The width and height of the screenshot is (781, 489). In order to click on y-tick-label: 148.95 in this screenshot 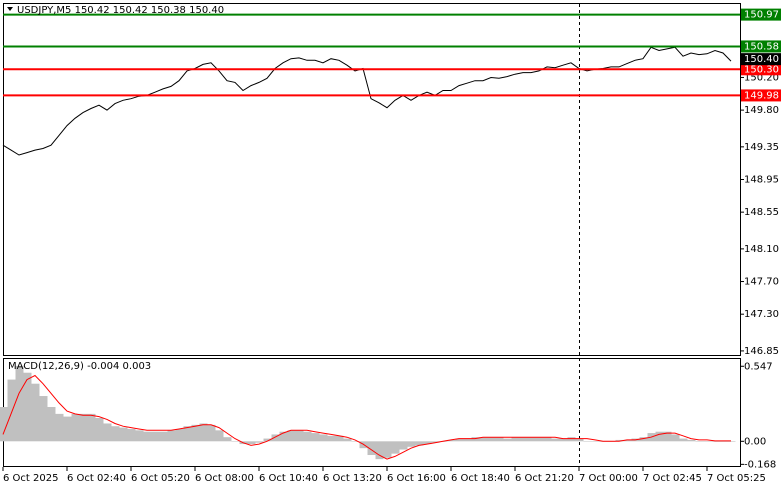, I will do `click(761, 180)`.